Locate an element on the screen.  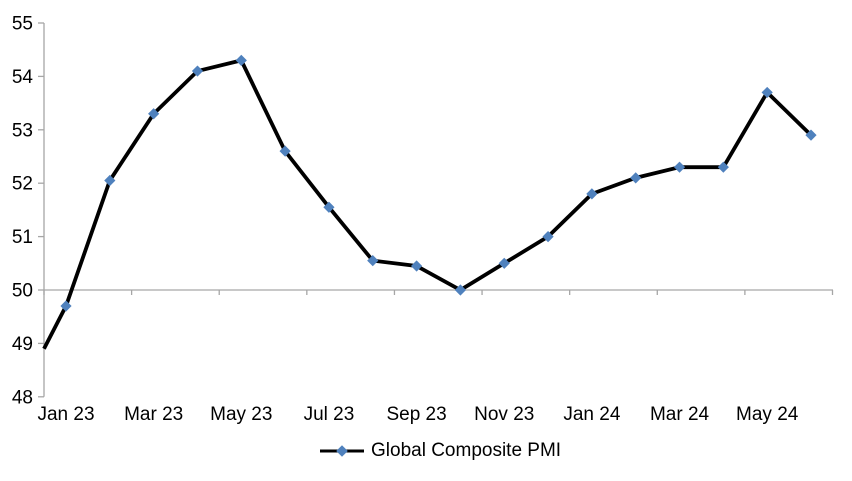
x-axis-tick-label: Mar 24 is located at coordinates (680, 414).